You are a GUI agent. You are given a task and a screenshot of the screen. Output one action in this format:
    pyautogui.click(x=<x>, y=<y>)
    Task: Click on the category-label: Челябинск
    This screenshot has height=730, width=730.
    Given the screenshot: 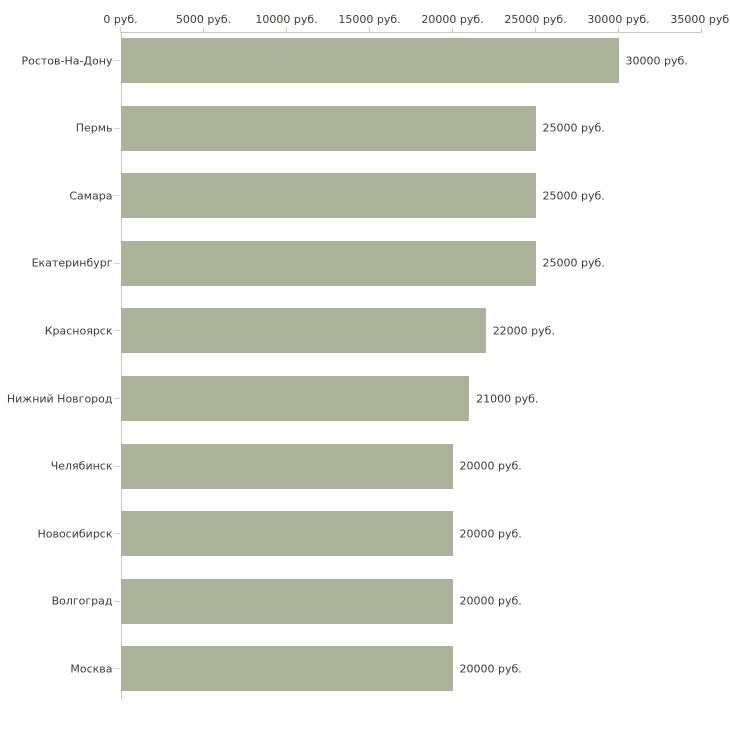 What is the action you would take?
    pyautogui.click(x=81, y=466)
    